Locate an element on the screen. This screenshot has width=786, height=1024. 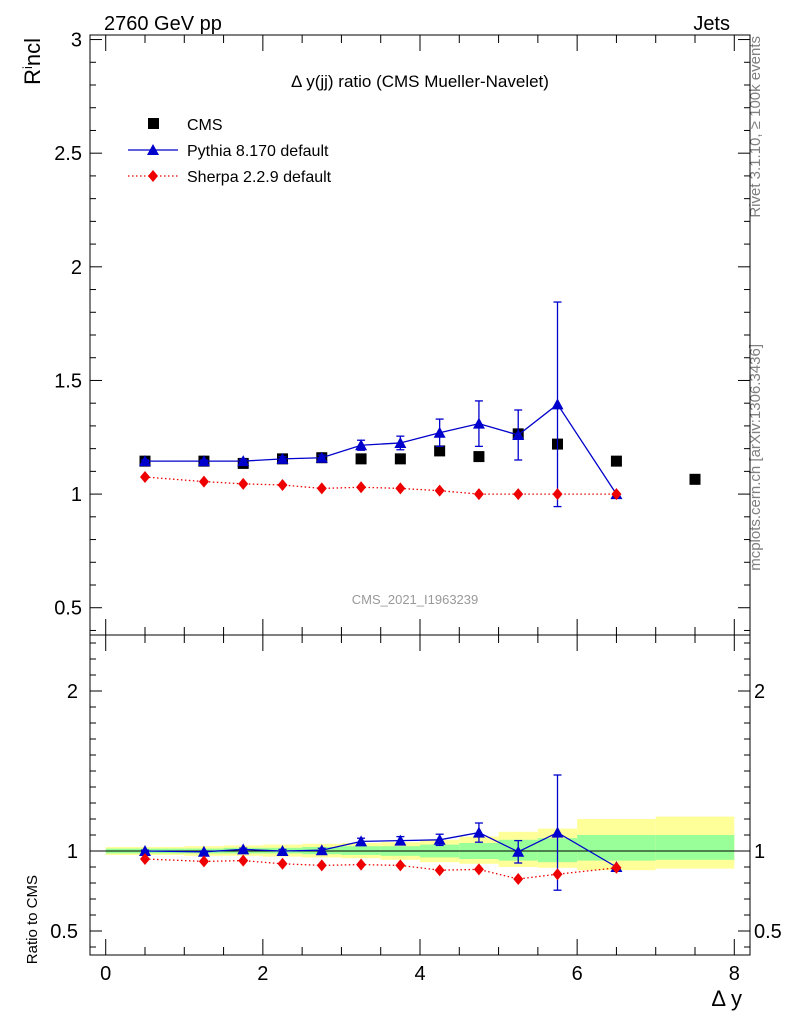
legend-label-sherpa: Sherpa 2.2.9 default is located at coordinates (259, 177).